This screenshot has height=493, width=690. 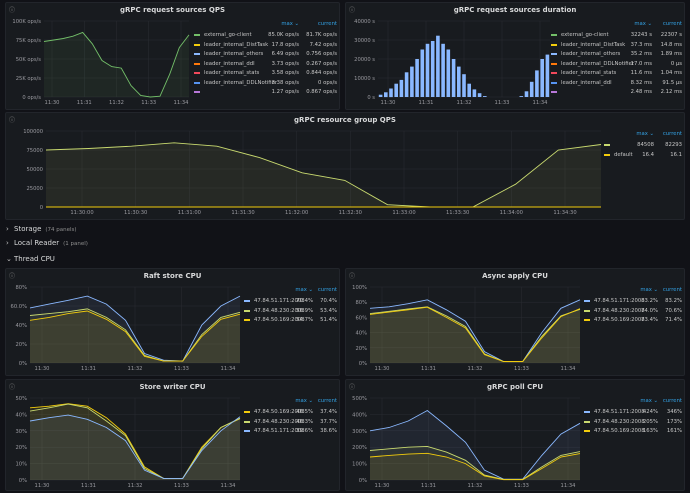 I want to click on legend-item: leader_internal_stats 11.6 ms 1.04 ms, so click(x=616, y=73).